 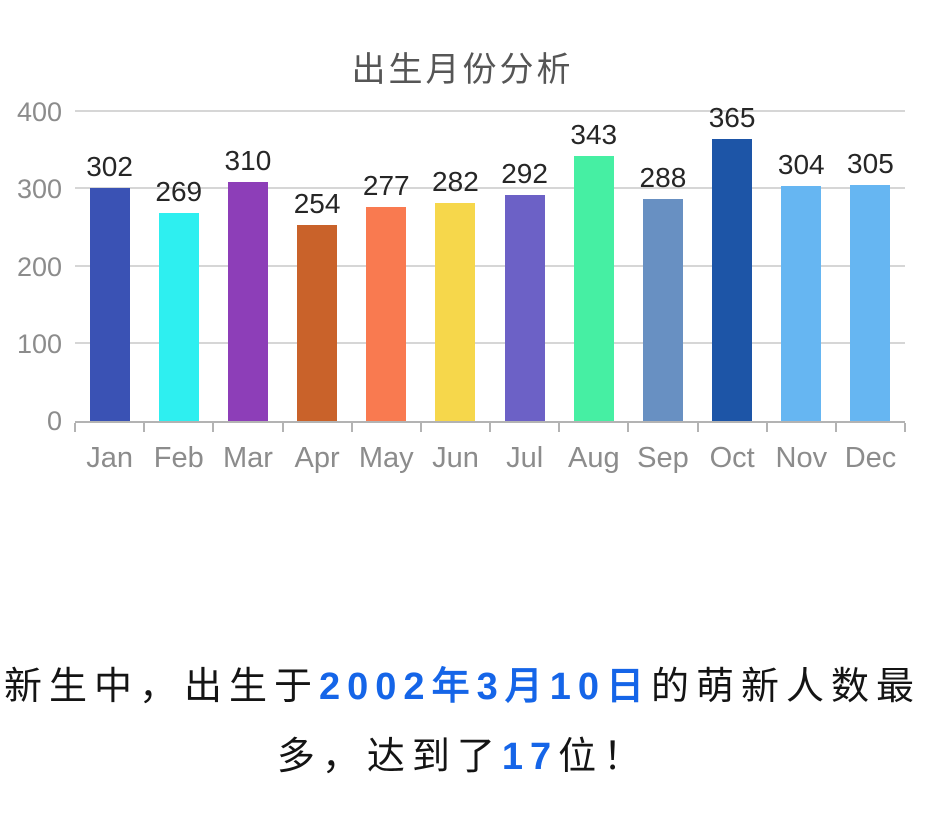 I want to click on bar-may, so click(x=386, y=314).